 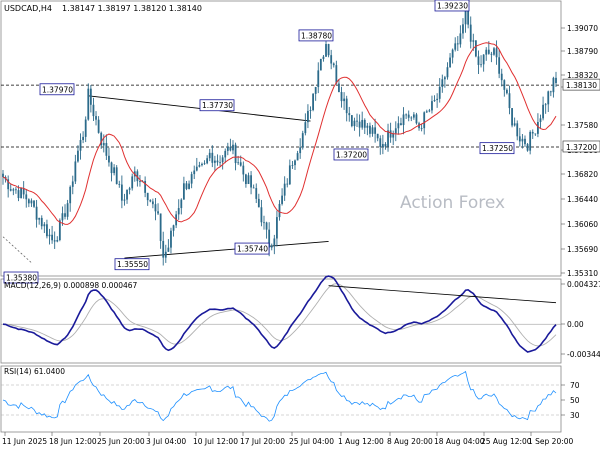 What do you see at coordinates (582, 273) in the screenshot?
I see `price-tick-label: 1.35310` at bounding box center [582, 273].